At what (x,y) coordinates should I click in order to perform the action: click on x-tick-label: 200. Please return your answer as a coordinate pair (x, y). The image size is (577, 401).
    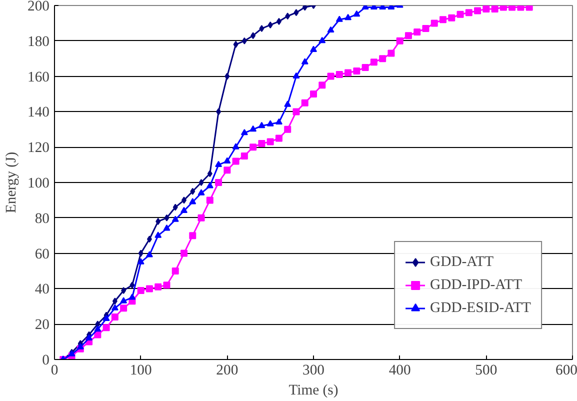
    Looking at the image, I should click on (227, 370).